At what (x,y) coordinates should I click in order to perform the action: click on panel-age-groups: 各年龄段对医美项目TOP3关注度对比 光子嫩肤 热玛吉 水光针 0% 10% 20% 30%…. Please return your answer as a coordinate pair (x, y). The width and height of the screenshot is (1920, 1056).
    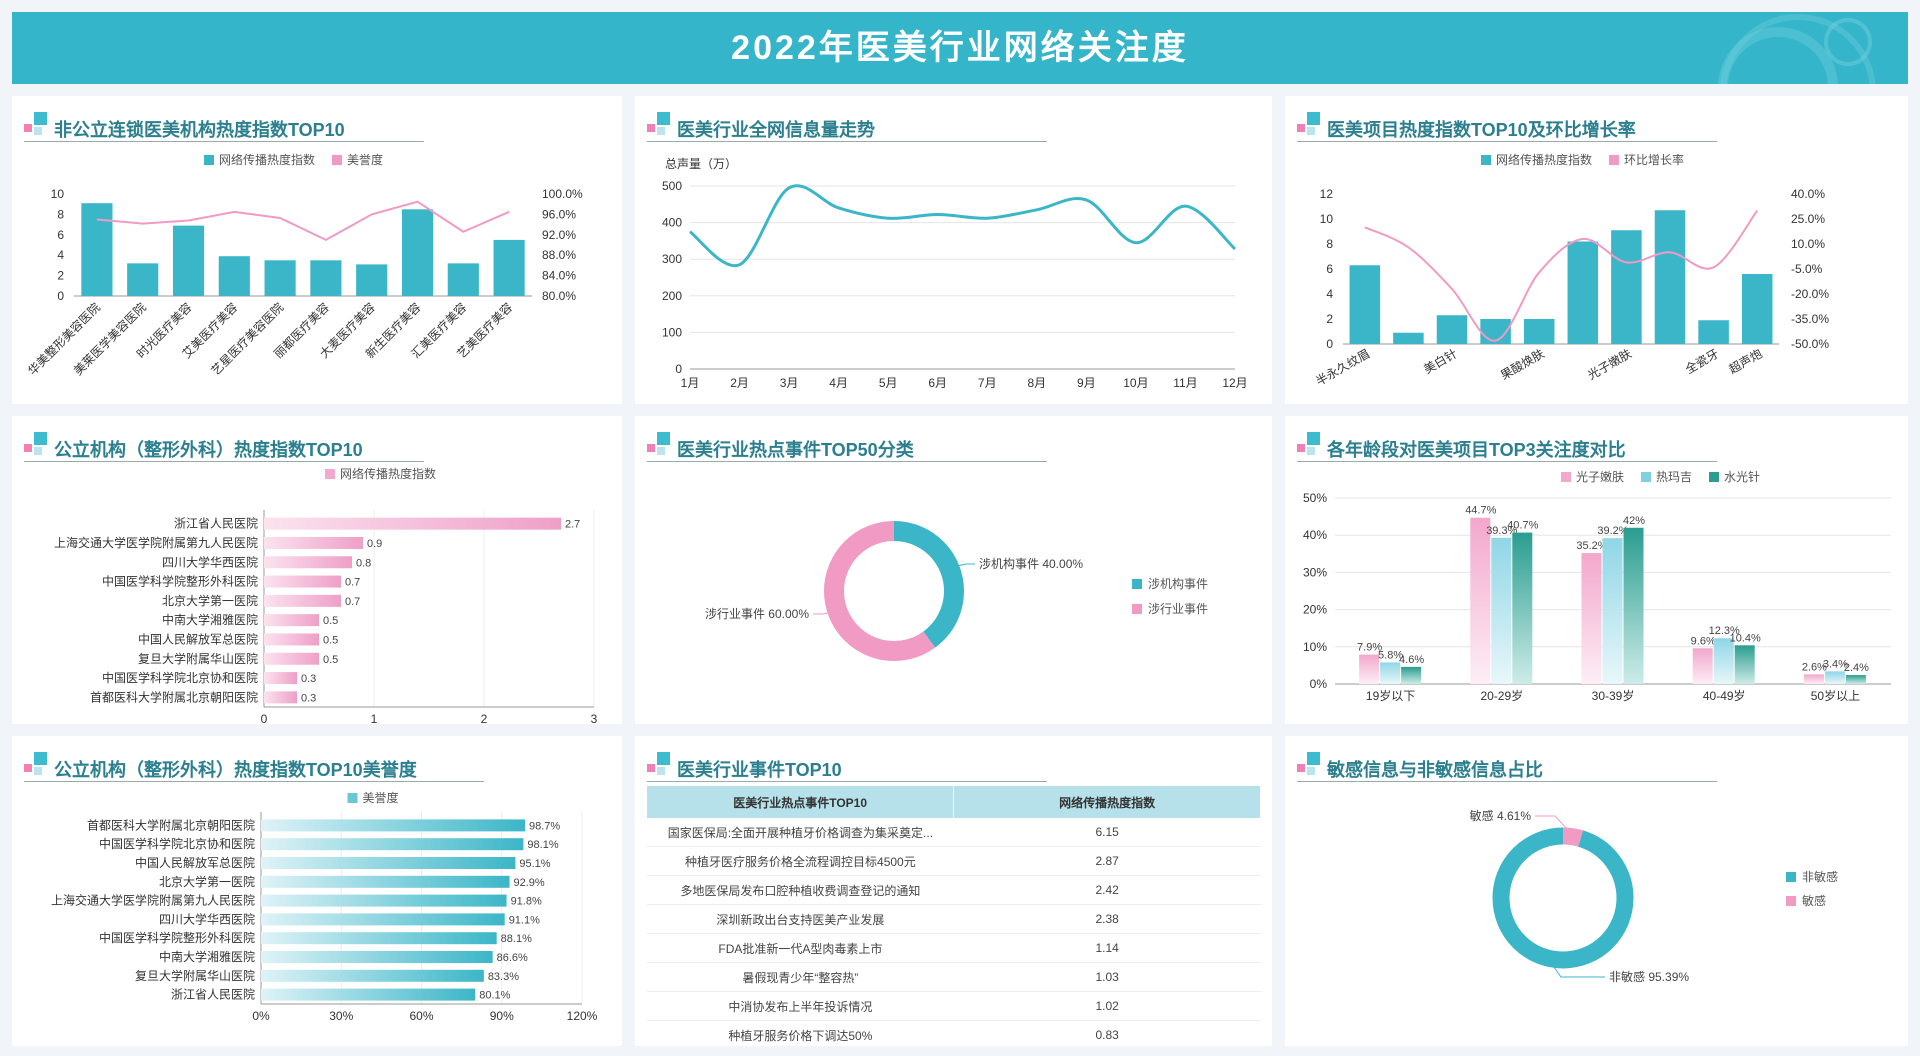
    Looking at the image, I should click on (1596, 570).